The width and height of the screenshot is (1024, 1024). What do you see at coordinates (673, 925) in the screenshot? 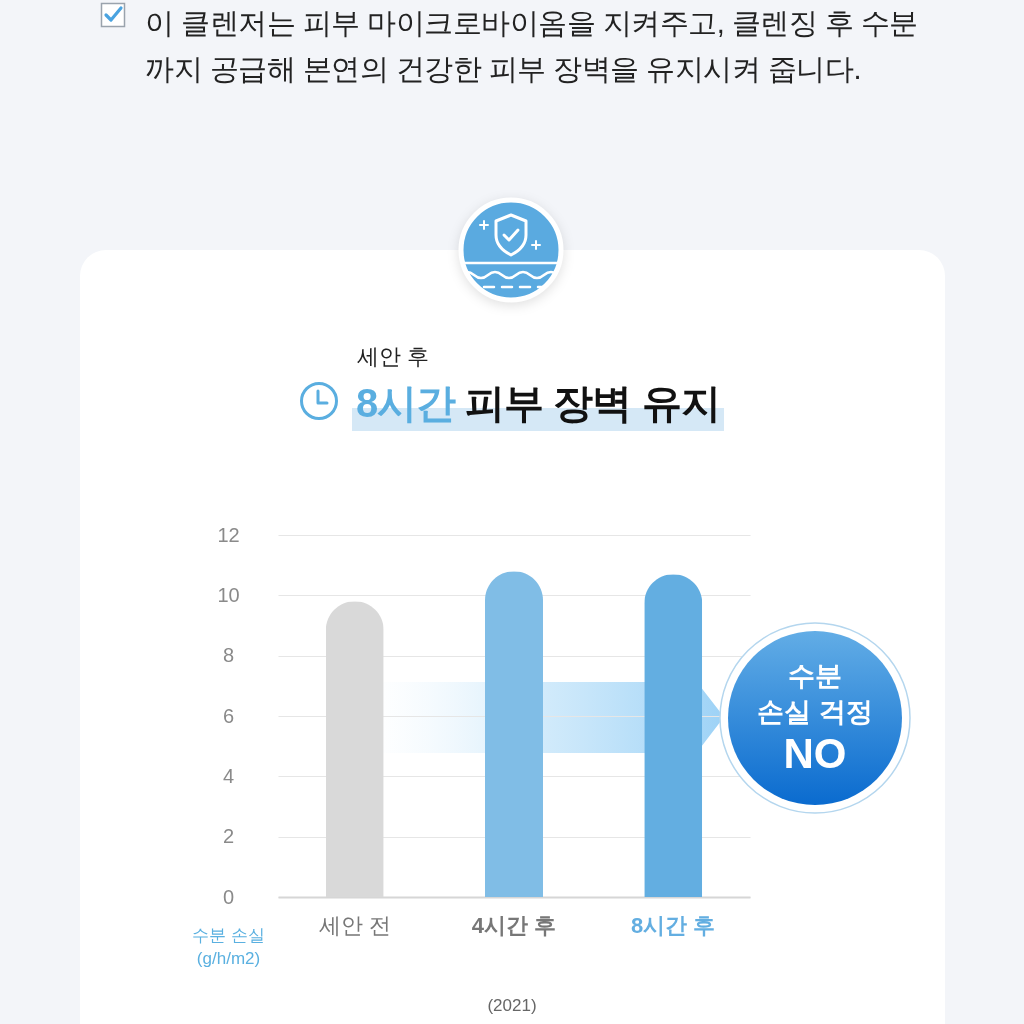
I see `x-tick-label: 8시간 후` at bounding box center [673, 925].